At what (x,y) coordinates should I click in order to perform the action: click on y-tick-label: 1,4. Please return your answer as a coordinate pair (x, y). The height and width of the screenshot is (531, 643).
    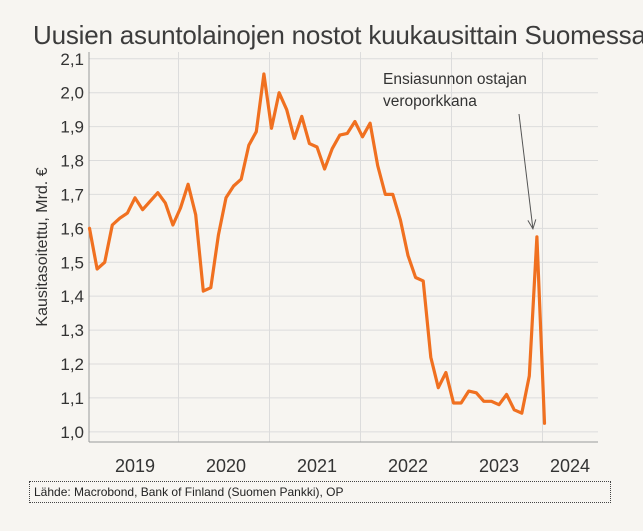
    Looking at the image, I should click on (72, 296).